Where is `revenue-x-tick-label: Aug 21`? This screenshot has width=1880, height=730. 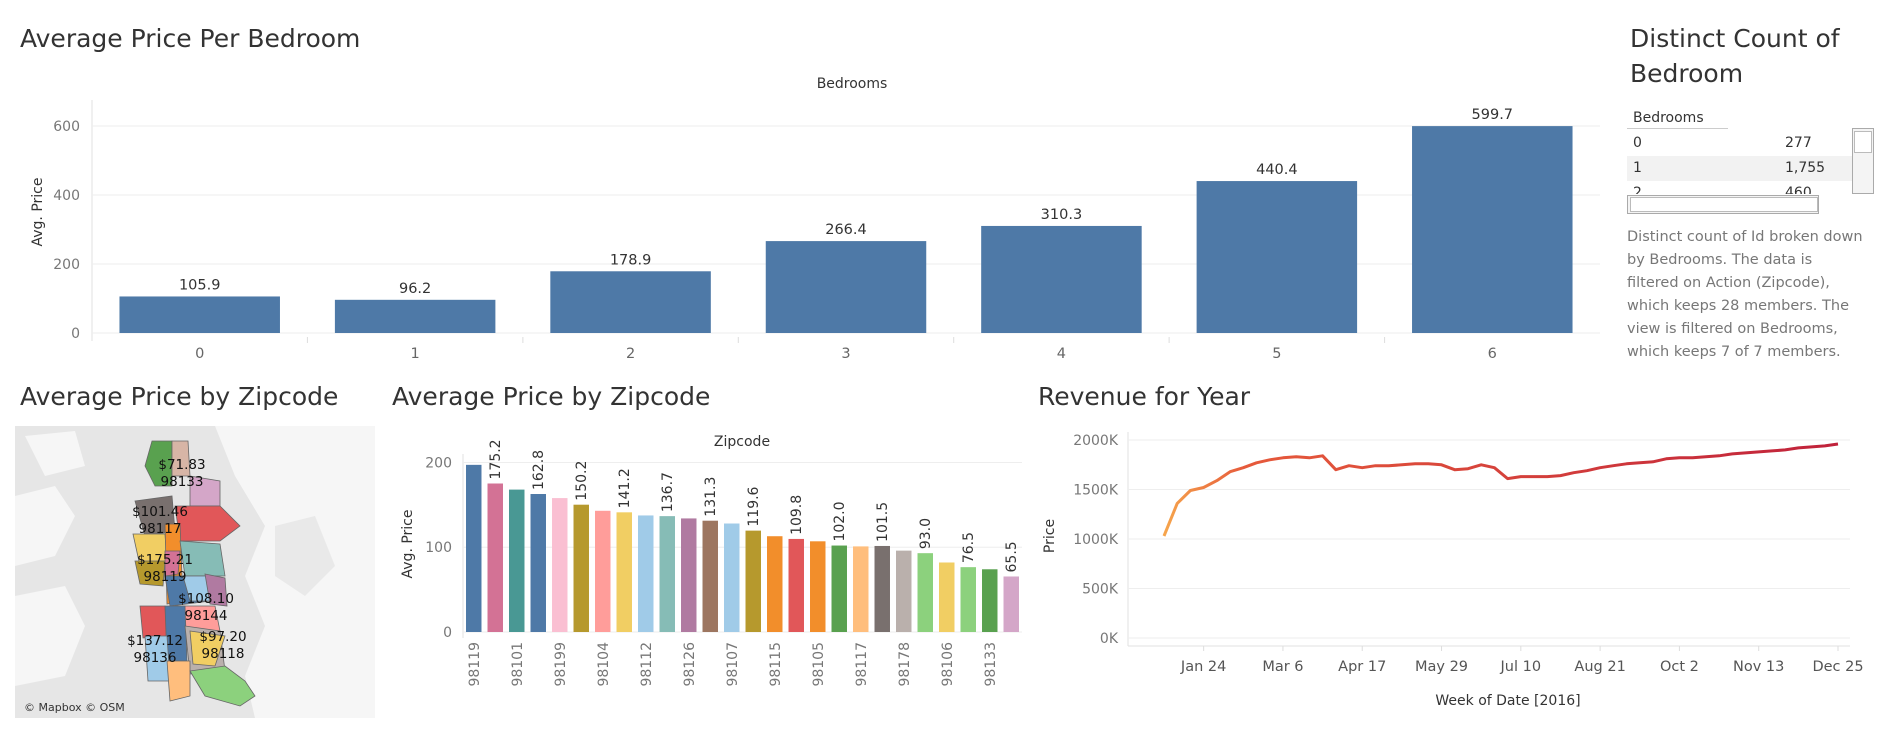 revenue-x-tick-label: Aug 21 is located at coordinates (1599, 667).